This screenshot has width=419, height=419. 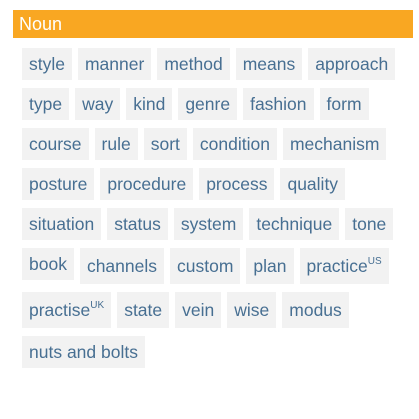 I want to click on synonym-chip: type, so click(x=45, y=104).